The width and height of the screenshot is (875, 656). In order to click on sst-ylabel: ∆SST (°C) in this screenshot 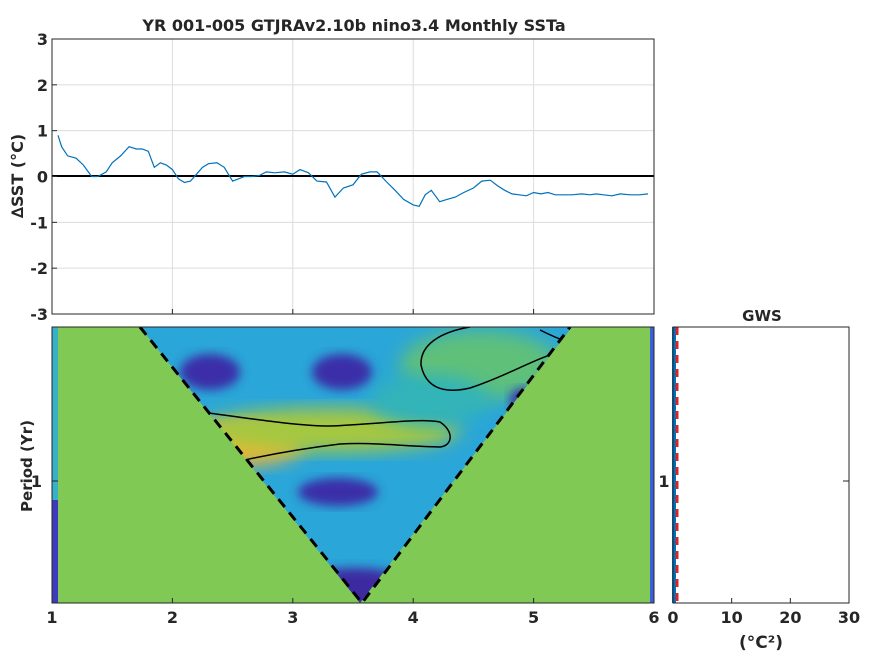, I will do `click(17, 176)`.